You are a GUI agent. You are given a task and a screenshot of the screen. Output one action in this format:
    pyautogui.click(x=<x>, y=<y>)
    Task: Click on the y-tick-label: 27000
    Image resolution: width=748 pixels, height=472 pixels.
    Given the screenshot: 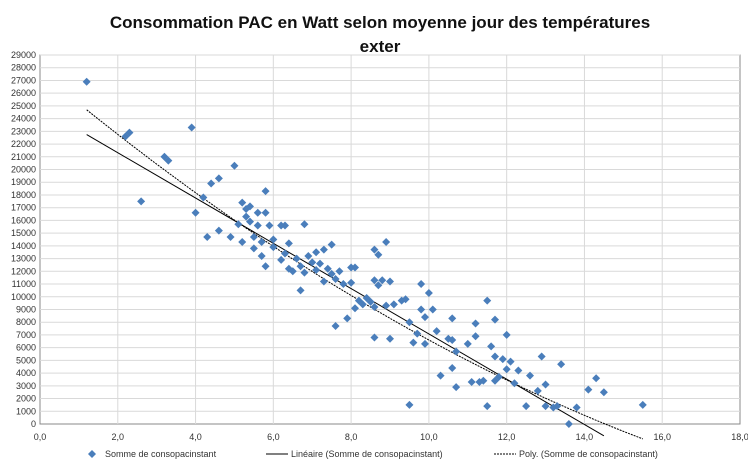 What is the action you would take?
    pyautogui.click(x=23, y=80)
    